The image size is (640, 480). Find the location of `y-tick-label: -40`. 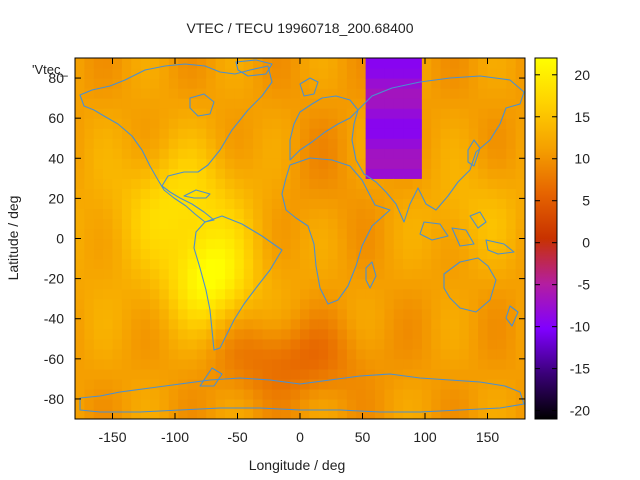

y-tick-label: -40 is located at coordinates (54, 319).